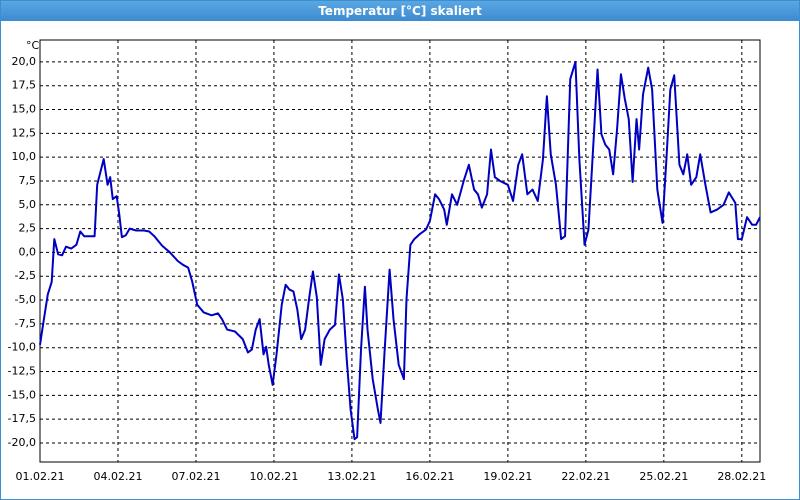  Describe the element at coordinates (25, 323) in the screenshot. I see `y-tick-label: -7,5` at that location.